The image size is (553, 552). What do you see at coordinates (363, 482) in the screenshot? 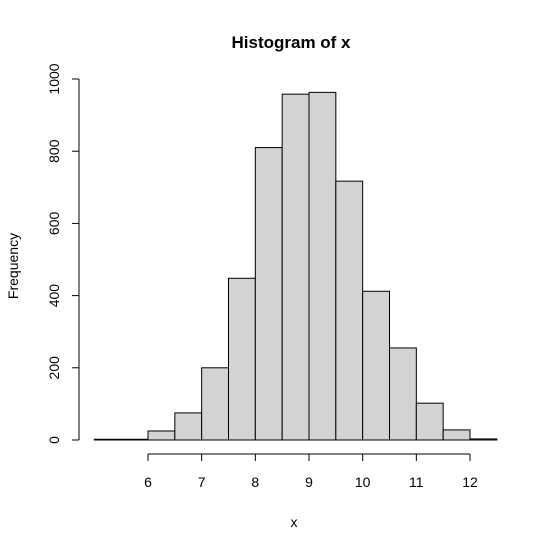
I see `x-tick-label: 10` at bounding box center [363, 482].